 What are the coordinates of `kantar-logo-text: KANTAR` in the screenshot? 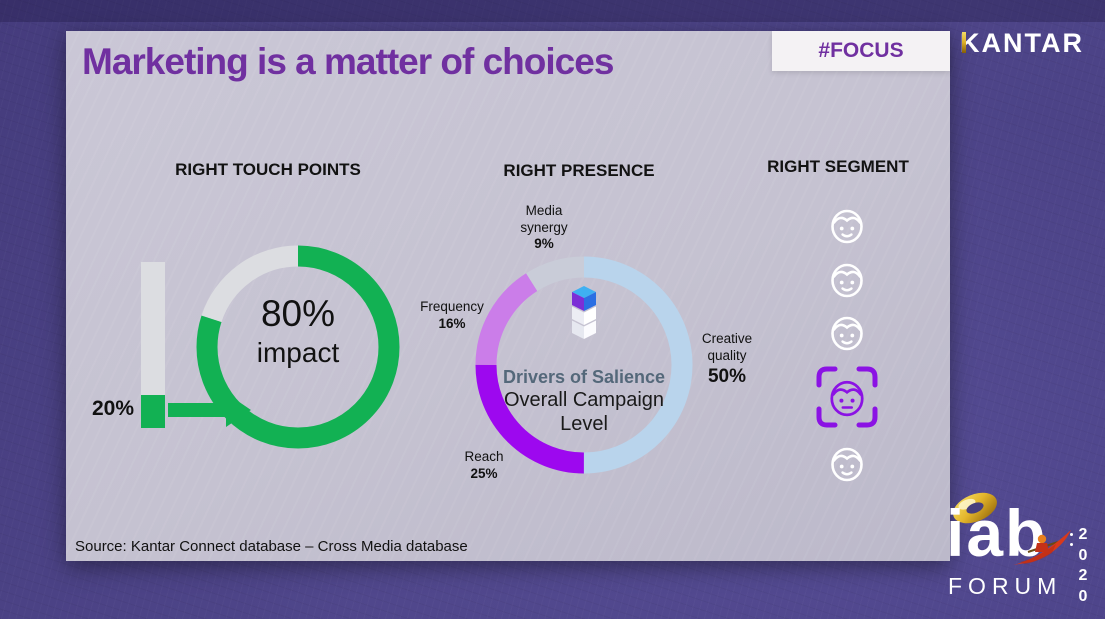 It's located at (1022, 43).